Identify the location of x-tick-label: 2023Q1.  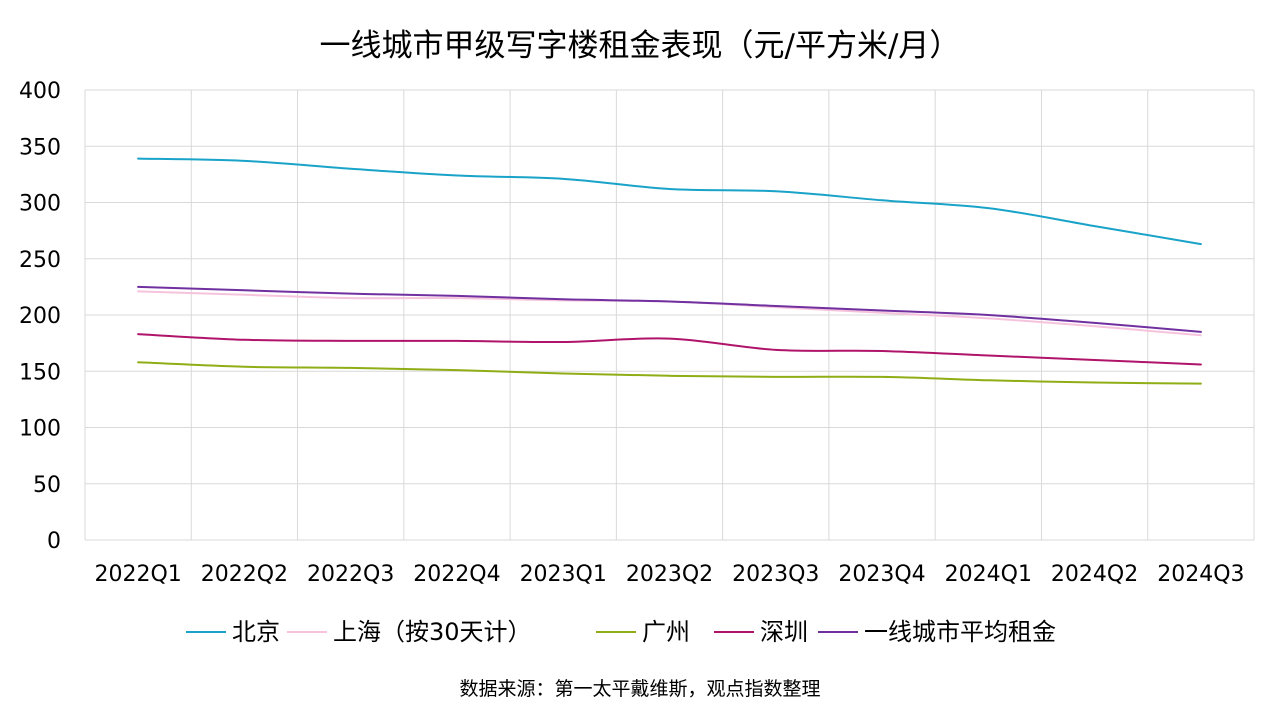
(563, 574).